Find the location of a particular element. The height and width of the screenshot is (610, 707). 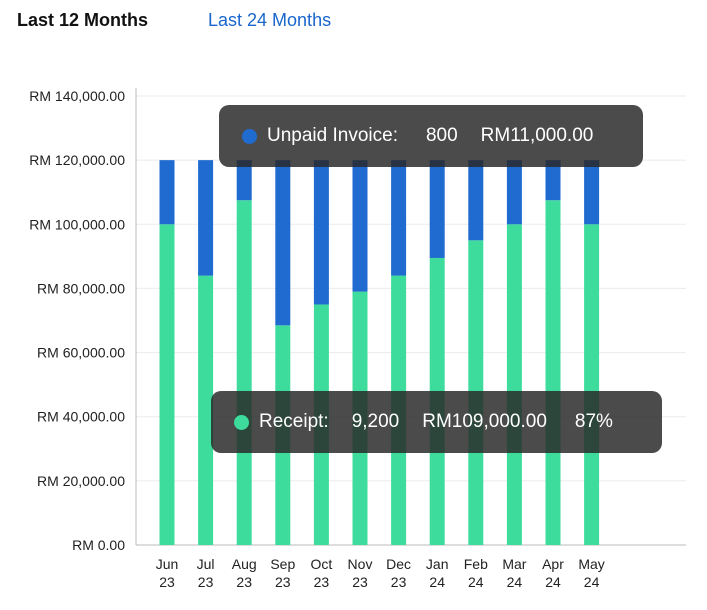

y-tick-label: RM 0.00 is located at coordinates (98, 545).